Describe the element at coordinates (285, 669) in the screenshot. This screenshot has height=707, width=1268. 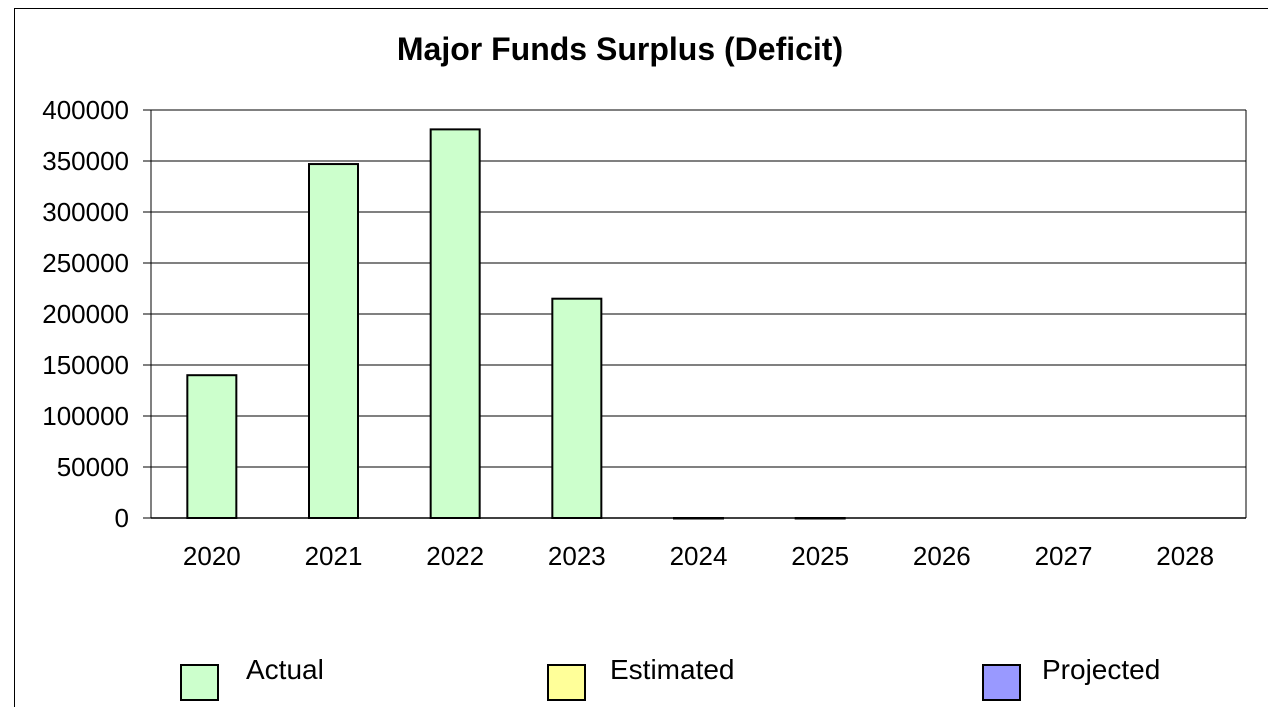
I see `legend-label-actual: Actual` at that location.